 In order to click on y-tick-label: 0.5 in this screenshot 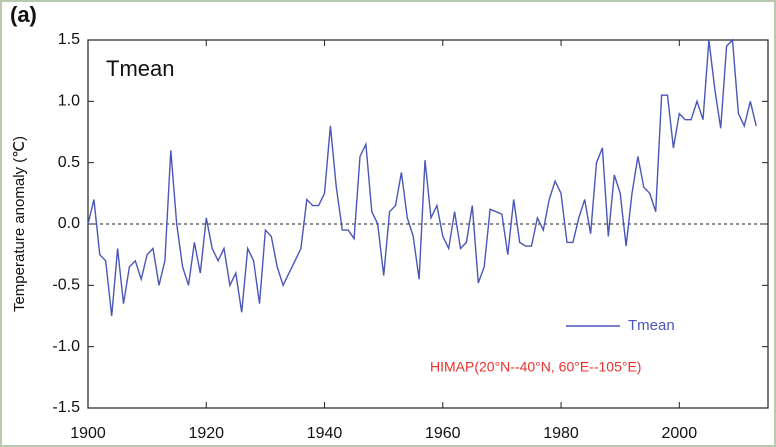, I will do `click(69, 162)`.